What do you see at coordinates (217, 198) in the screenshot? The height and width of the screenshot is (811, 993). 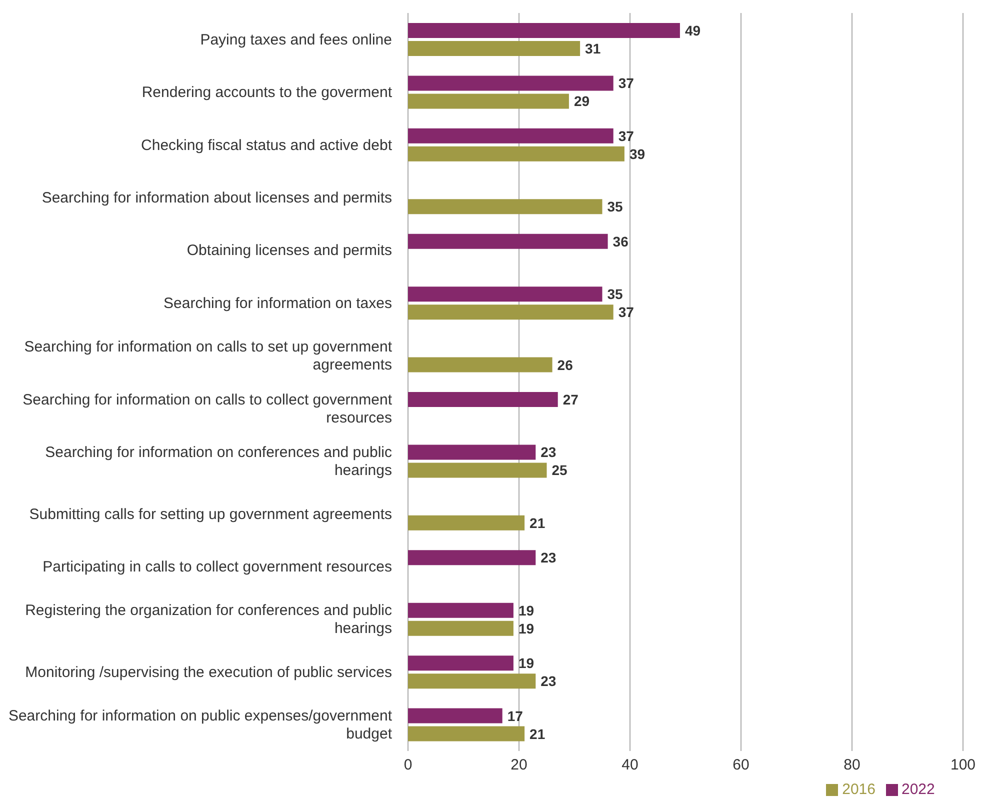 I see `y-tick-label: Searching for information about licenses and permits` at bounding box center [217, 198].